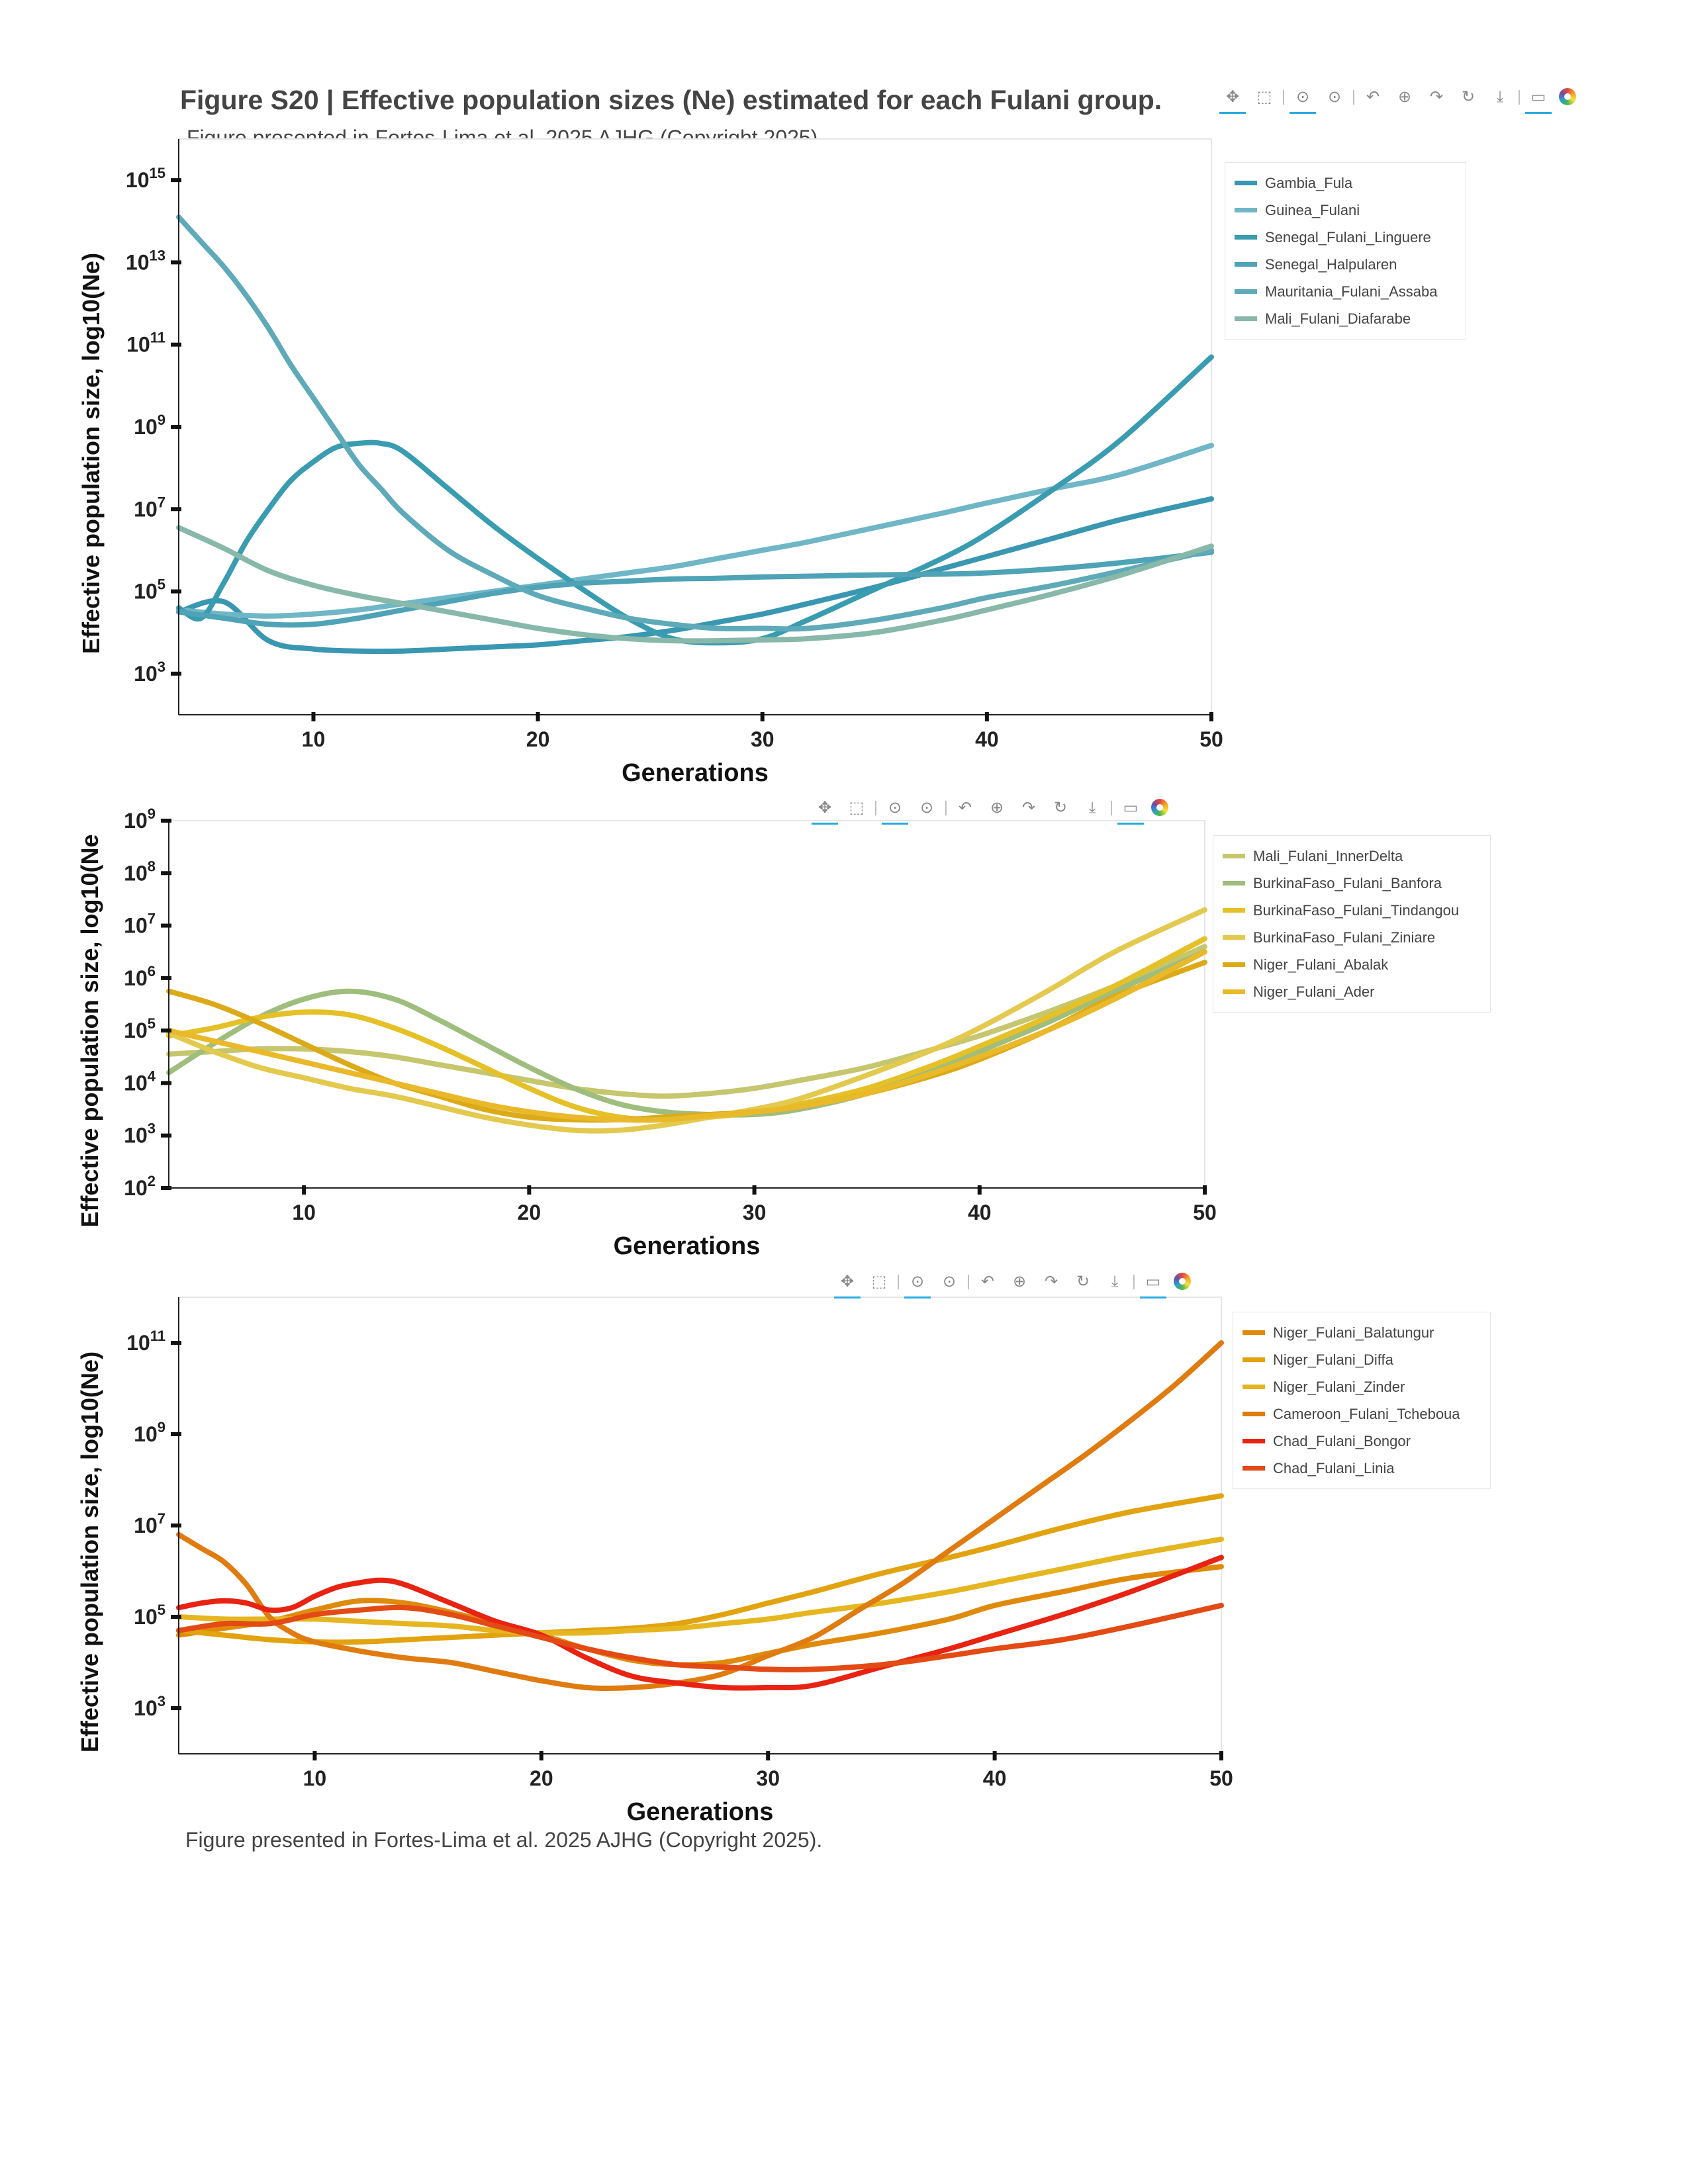  I want to click on legend-item: Chad_Fulani_Bongor, so click(1362, 1442).